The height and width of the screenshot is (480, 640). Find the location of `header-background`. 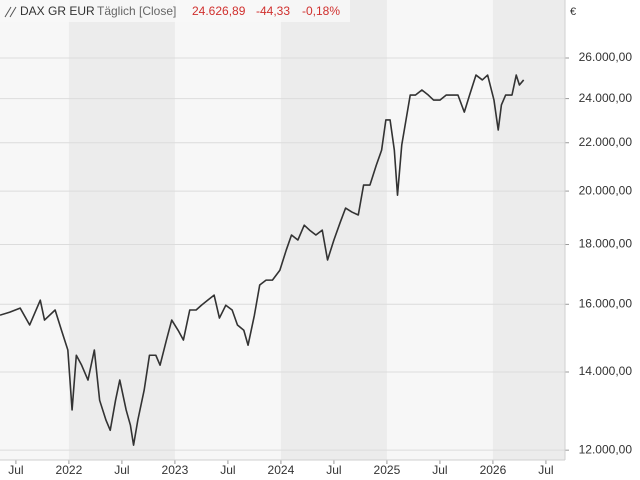

header-background is located at coordinates (175, 11).